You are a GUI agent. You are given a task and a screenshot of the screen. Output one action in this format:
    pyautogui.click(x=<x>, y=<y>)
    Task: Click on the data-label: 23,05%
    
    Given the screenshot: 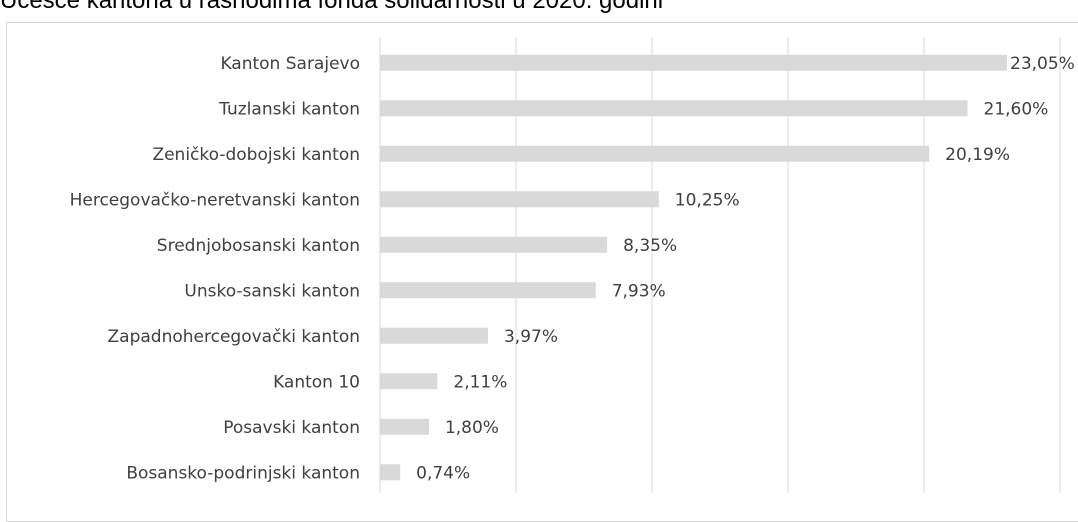 What is the action you would take?
    pyautogui.click(x=1042, y=64)
    